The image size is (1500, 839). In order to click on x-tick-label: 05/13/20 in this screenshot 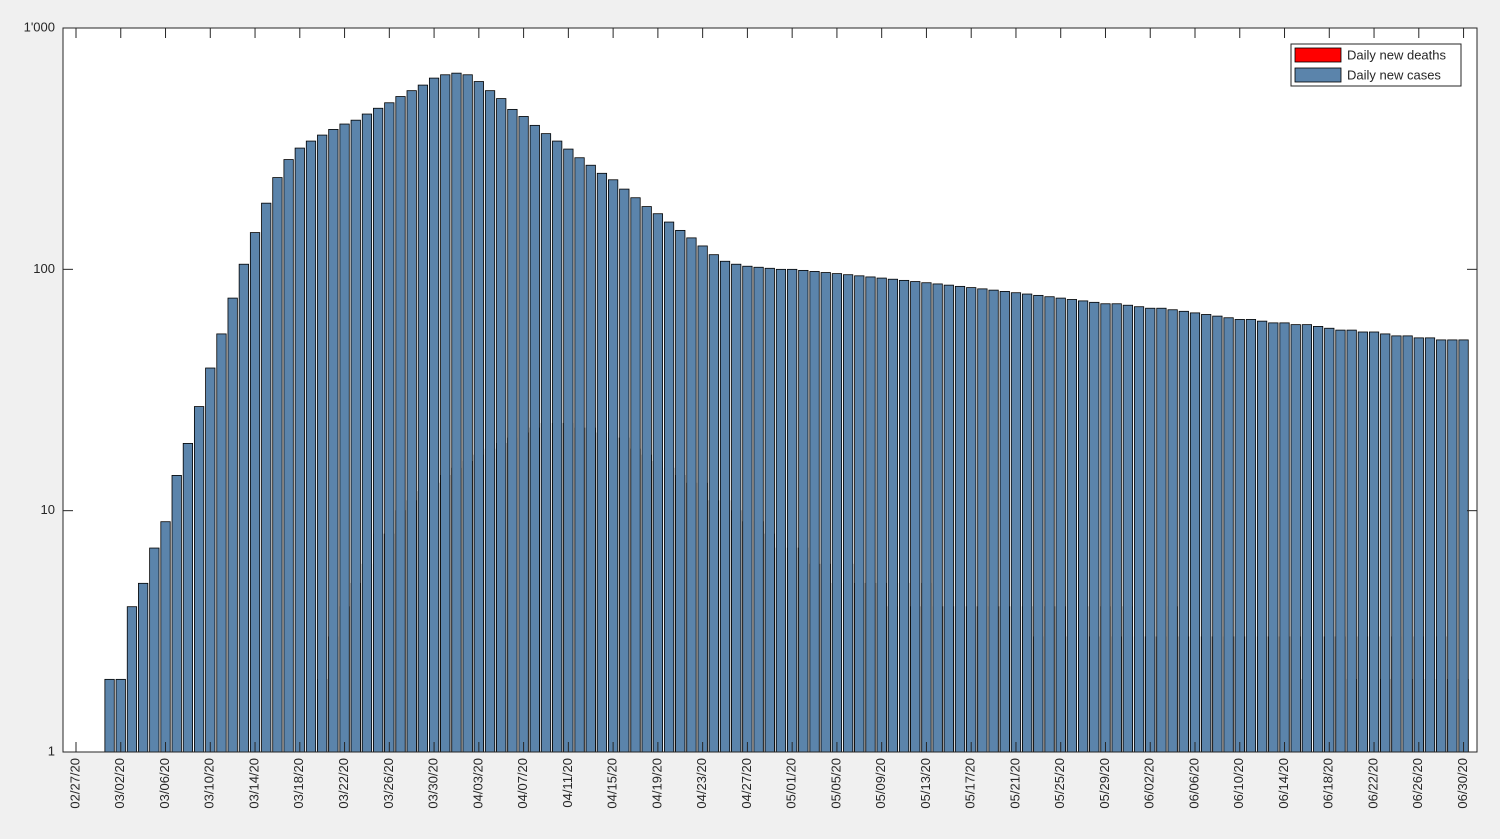, I will do `click(925, 783)`.